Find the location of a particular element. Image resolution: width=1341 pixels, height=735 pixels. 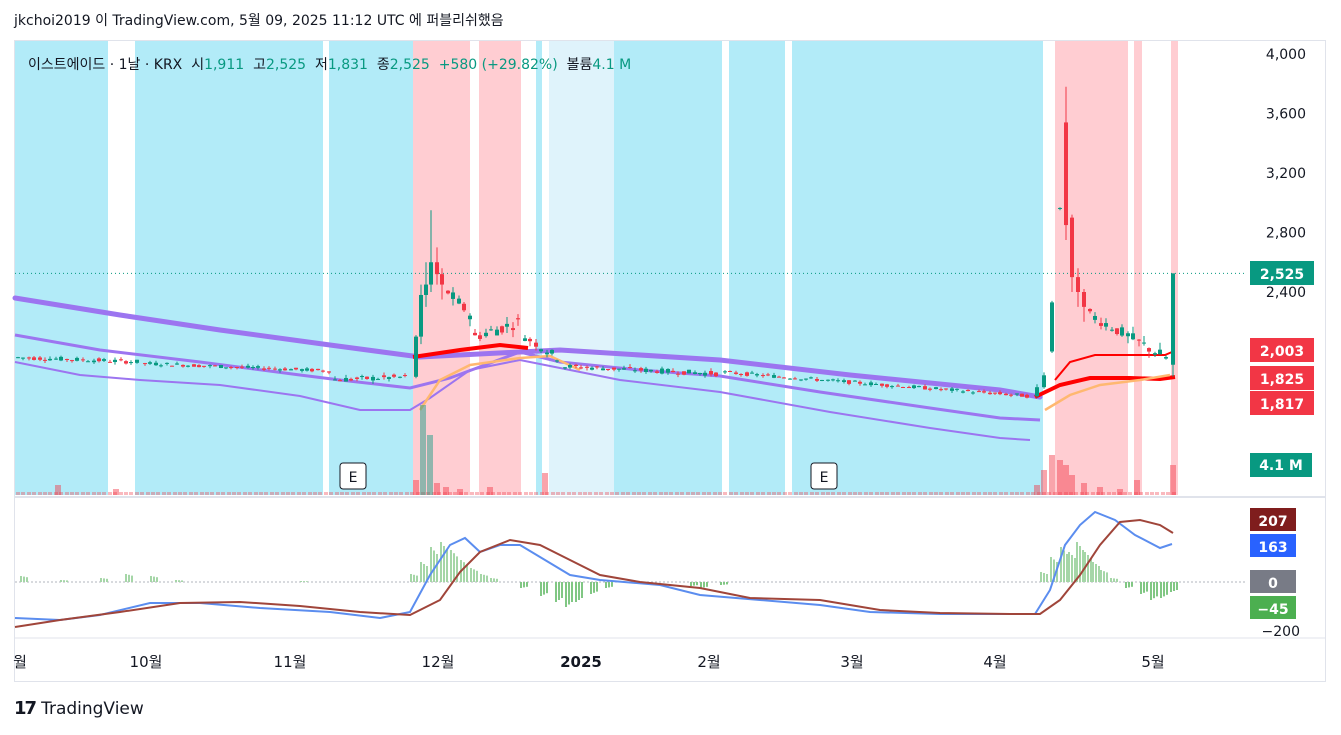

time-tick-label: 10월 is located at coordinates (146, 662).